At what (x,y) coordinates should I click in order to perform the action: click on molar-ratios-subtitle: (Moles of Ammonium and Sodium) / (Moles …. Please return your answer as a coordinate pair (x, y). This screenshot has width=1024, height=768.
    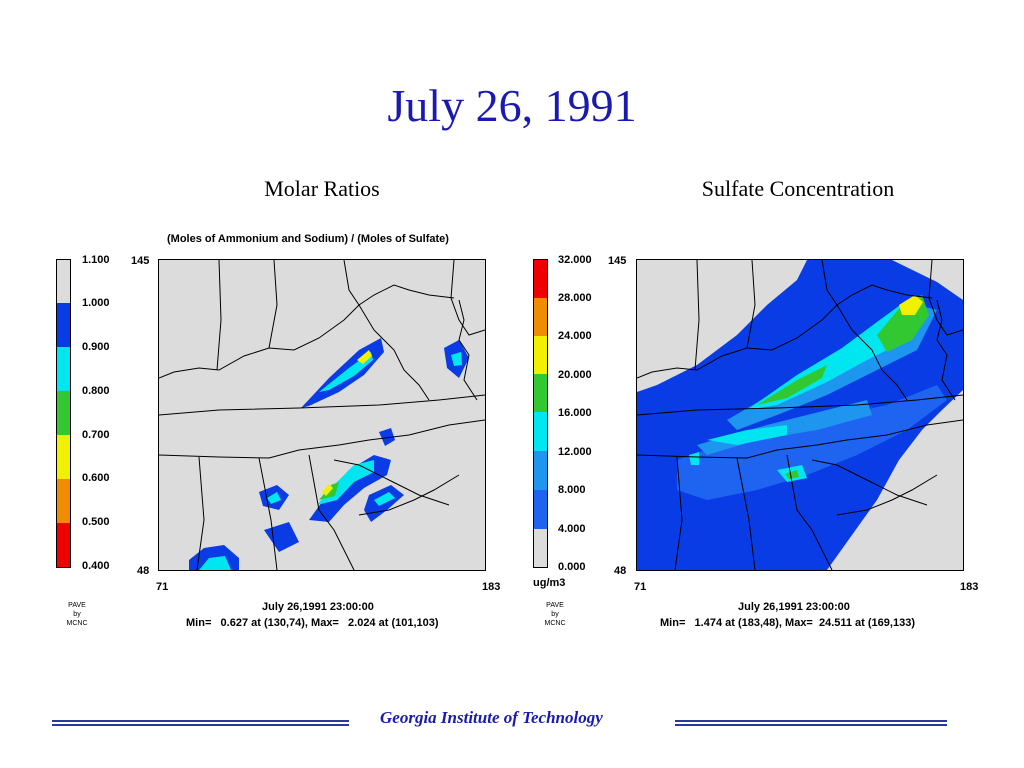
    Looking at the image, I should click on (308, 239).